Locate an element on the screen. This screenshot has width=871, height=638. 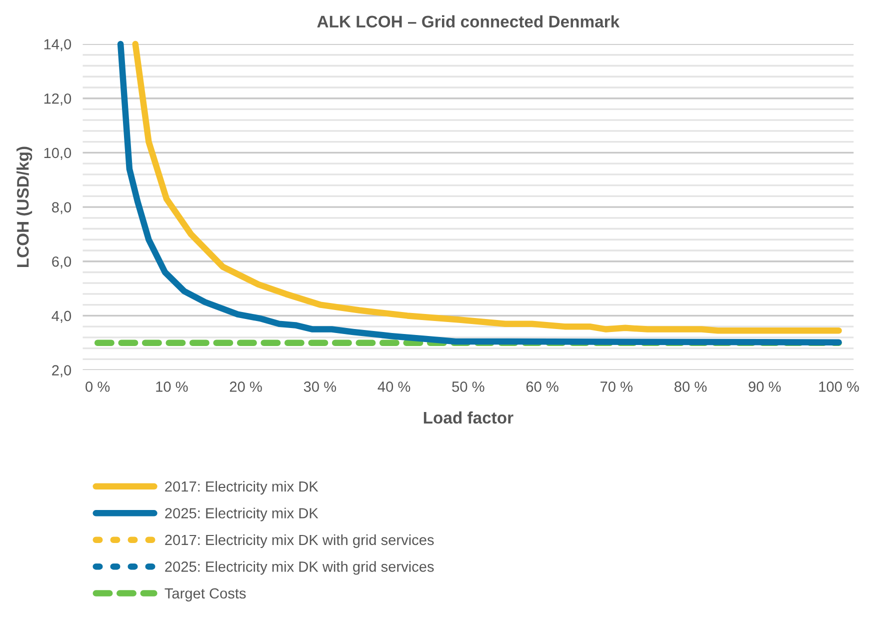
x-tick-label: 40 % is located at coordinates (394, 387).